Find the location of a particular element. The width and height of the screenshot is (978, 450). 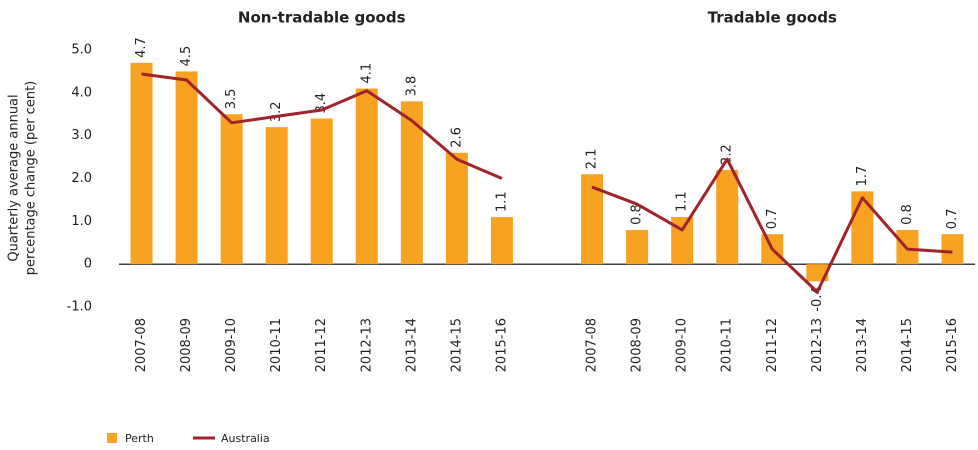

data-label: 4.1 is located at coordinates (366, 73).